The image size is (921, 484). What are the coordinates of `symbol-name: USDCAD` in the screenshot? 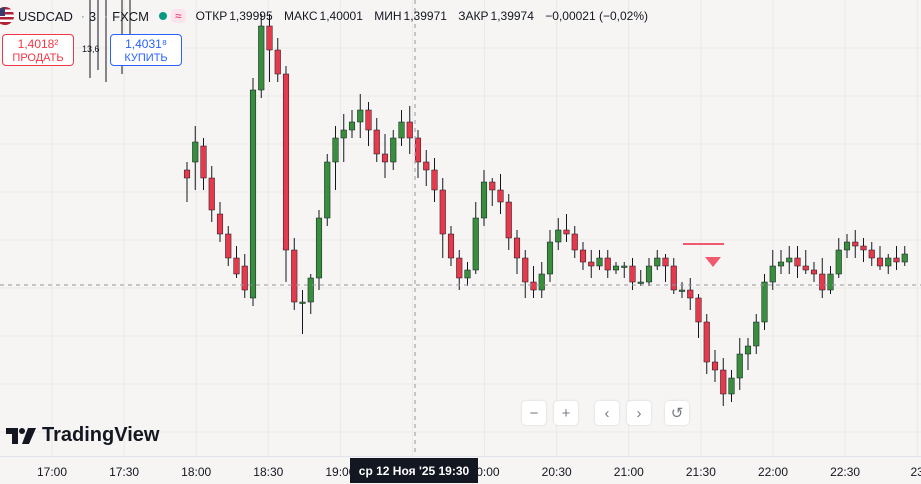 It's located at (45, 16).